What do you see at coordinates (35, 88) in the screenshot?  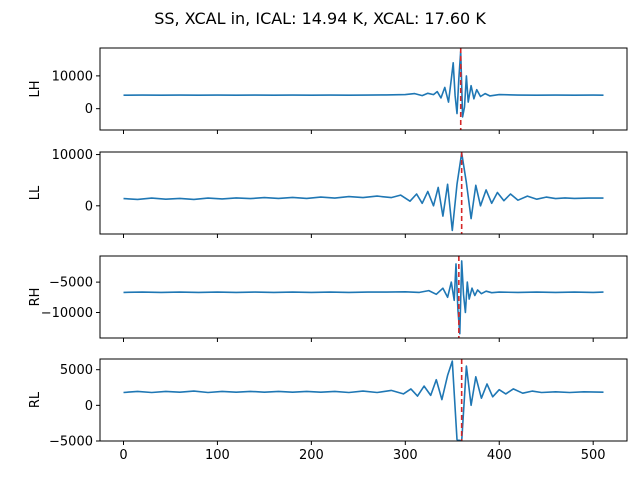 I see `y-axis-label: LH` at bounding box center [35, 88].